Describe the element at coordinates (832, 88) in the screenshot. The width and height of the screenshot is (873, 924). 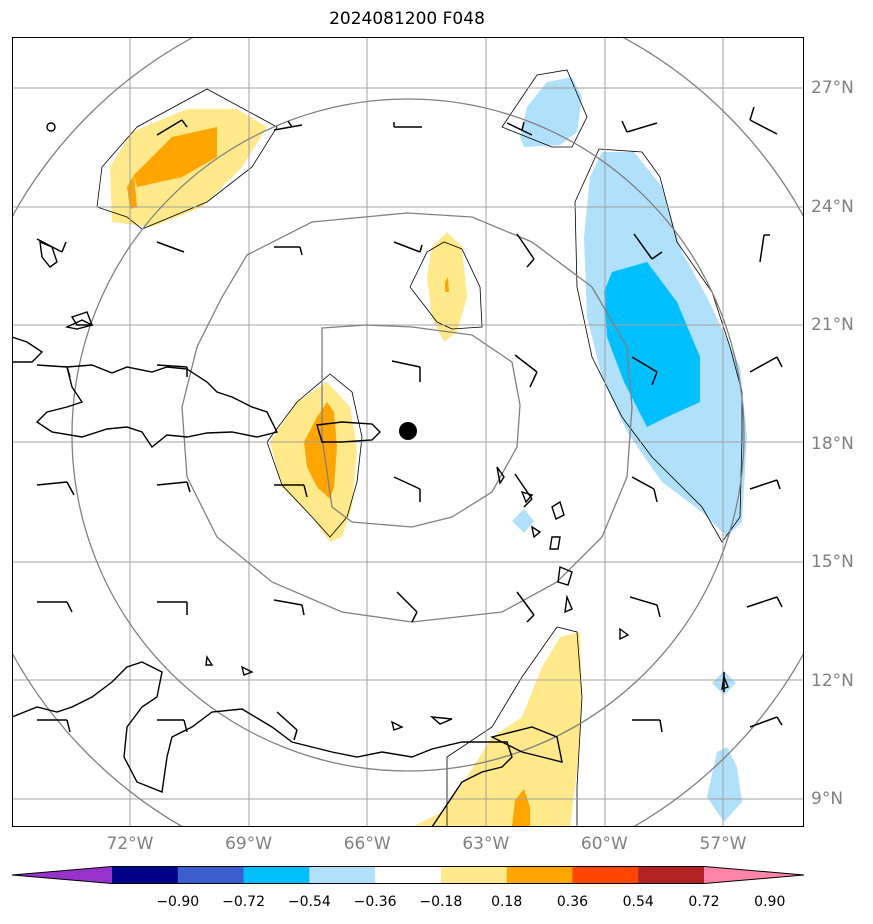
I see `latitude-label: 27°N` at that location.